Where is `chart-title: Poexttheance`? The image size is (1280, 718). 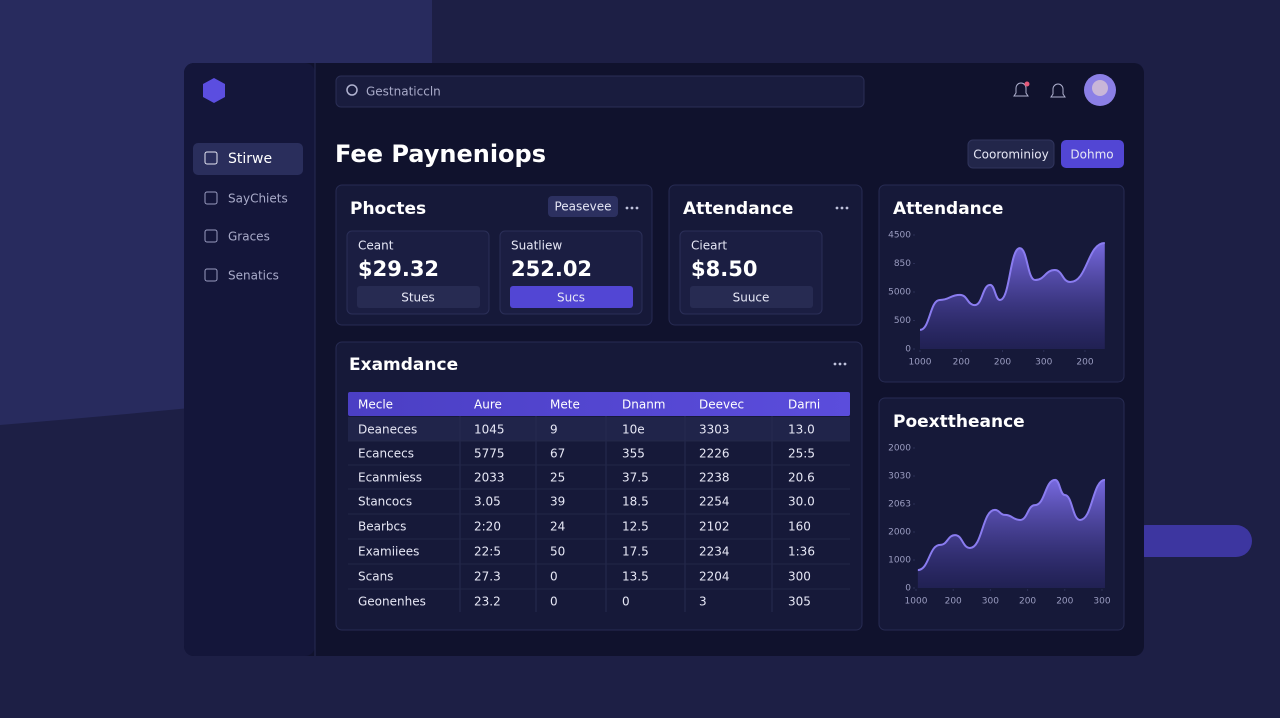
chart-title: Poexttheance is located at coordinates (959, 422).